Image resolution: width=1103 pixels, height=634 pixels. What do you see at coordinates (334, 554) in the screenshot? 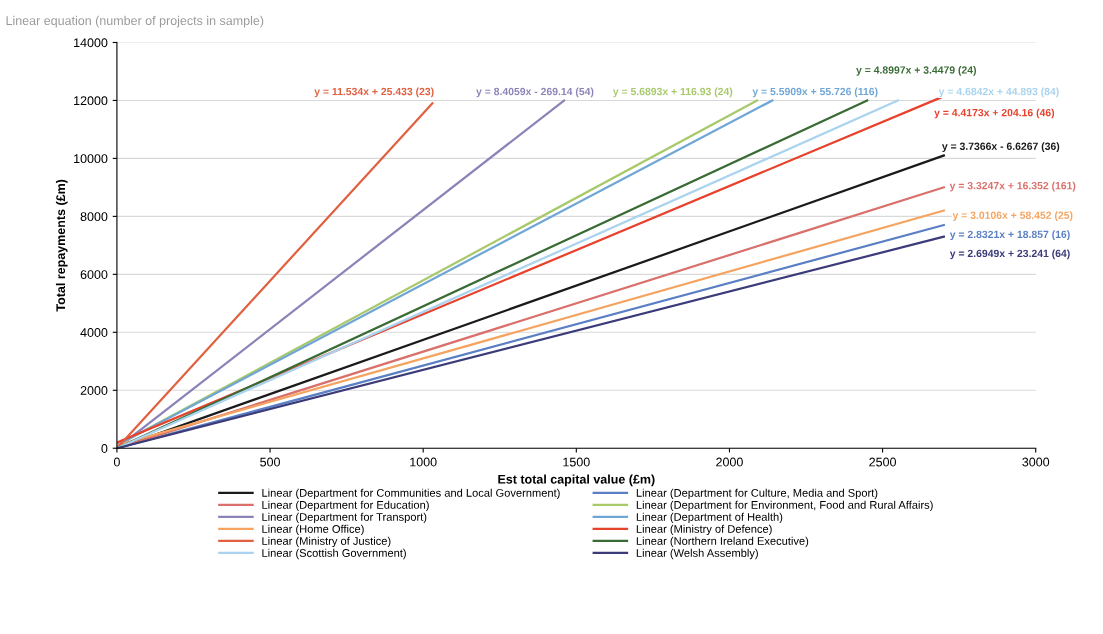
I see `legend-label: Linear (Scottish Government)` at bounding box center [334, 554].